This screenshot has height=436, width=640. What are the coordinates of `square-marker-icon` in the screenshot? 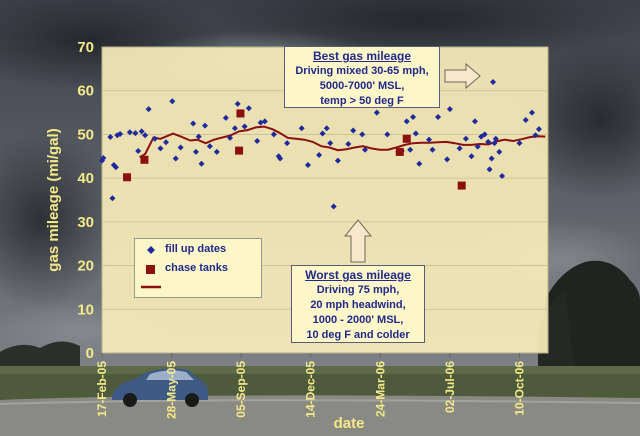 It's located at (150, 269).